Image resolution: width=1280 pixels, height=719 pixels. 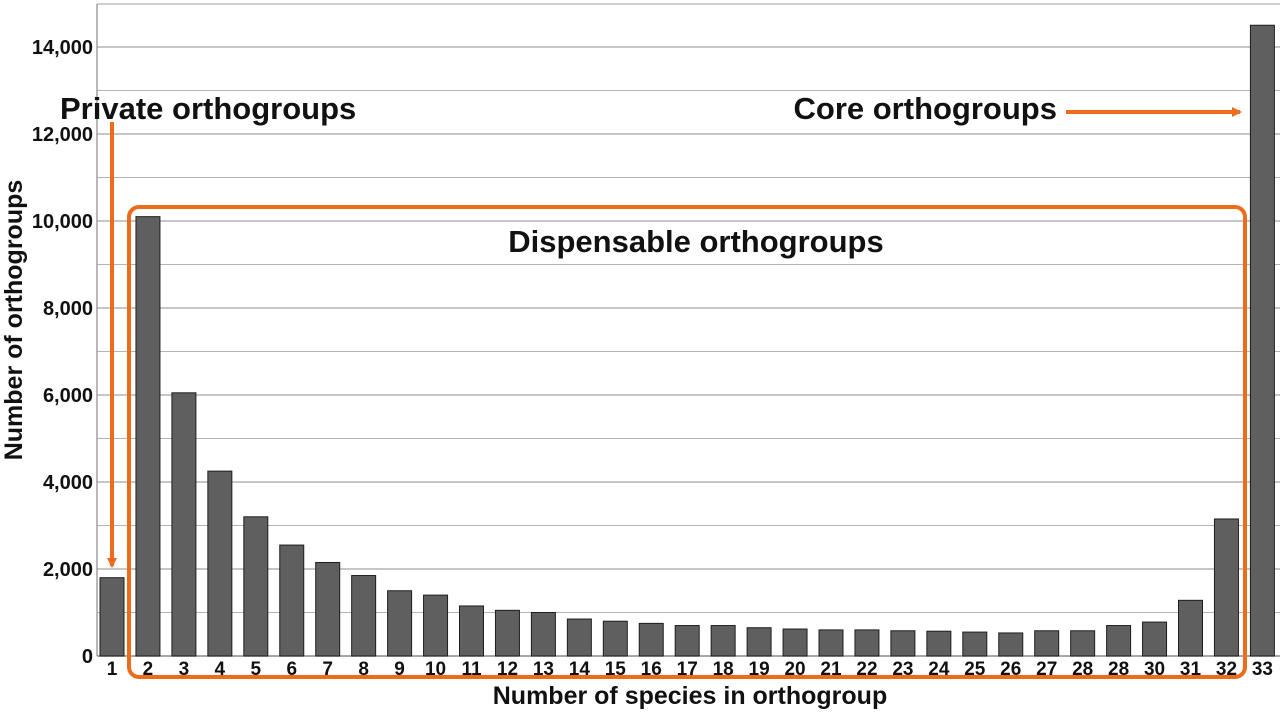 I want to click on y-tick-label: 12,000, so click(x=62, y=135).